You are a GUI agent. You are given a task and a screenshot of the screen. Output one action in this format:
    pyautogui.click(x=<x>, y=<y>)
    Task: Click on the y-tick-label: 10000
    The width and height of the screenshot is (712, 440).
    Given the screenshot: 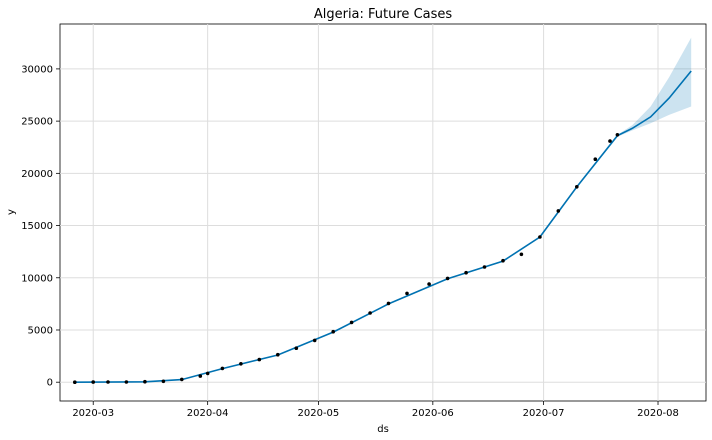 What is the action you would take?
    pyautogui.click(x=37, y=278)
    